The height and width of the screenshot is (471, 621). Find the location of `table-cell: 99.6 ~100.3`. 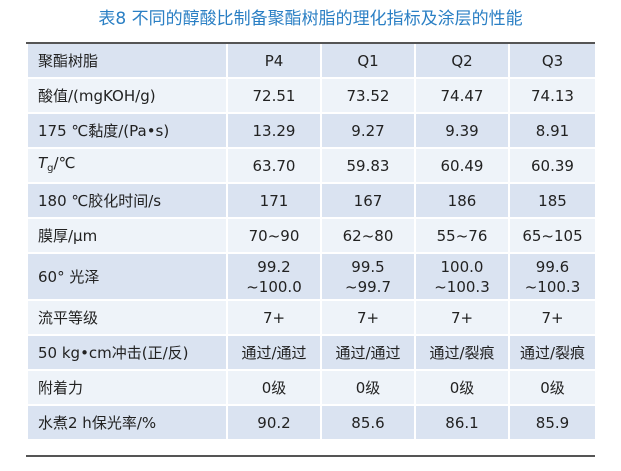

table-cell: 99.6 ~100.3 is located at coordinates (552, 276).